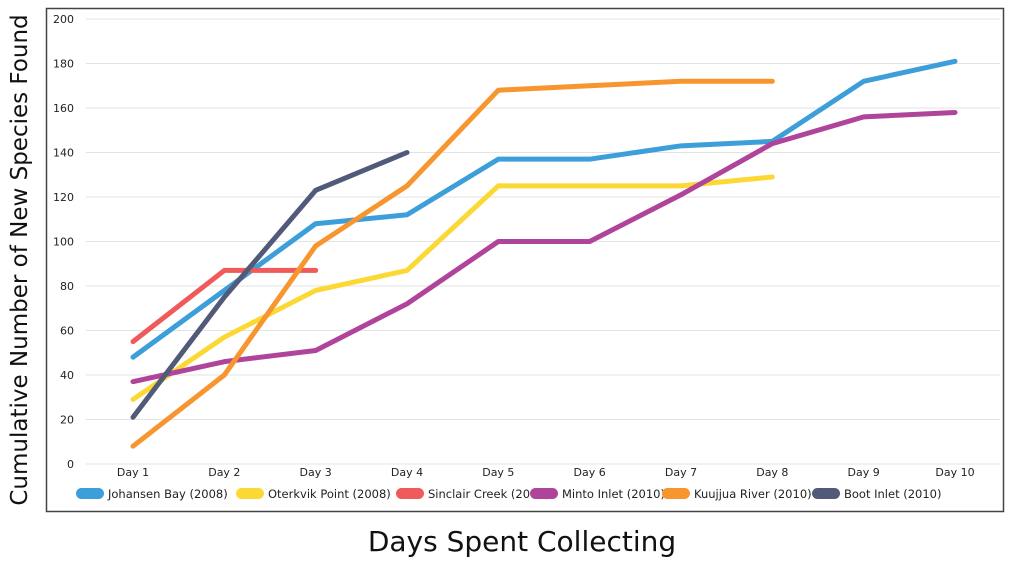  What do you see at coordinates (753, 494) in the screenshot?
I see `legend-label: Kuujjua River (2010)` at bounding box center [753, 494].